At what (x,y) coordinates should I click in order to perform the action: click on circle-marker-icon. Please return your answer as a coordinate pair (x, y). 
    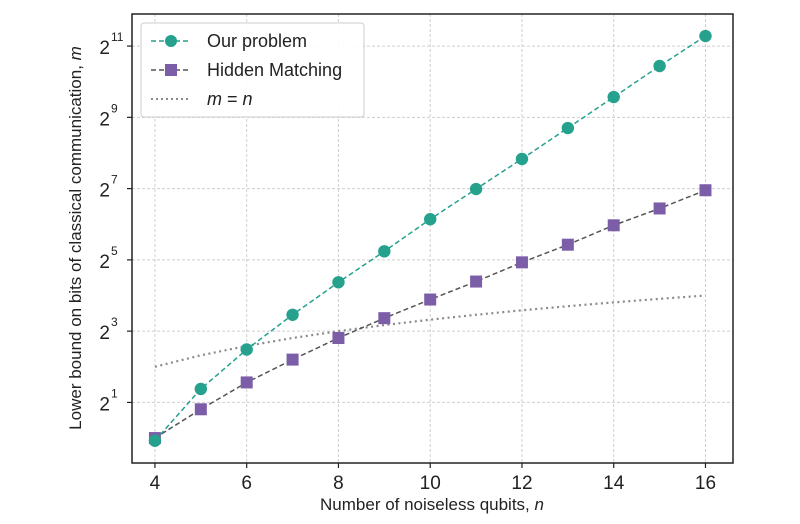
    Looking at the image, I should click on (171, 41).